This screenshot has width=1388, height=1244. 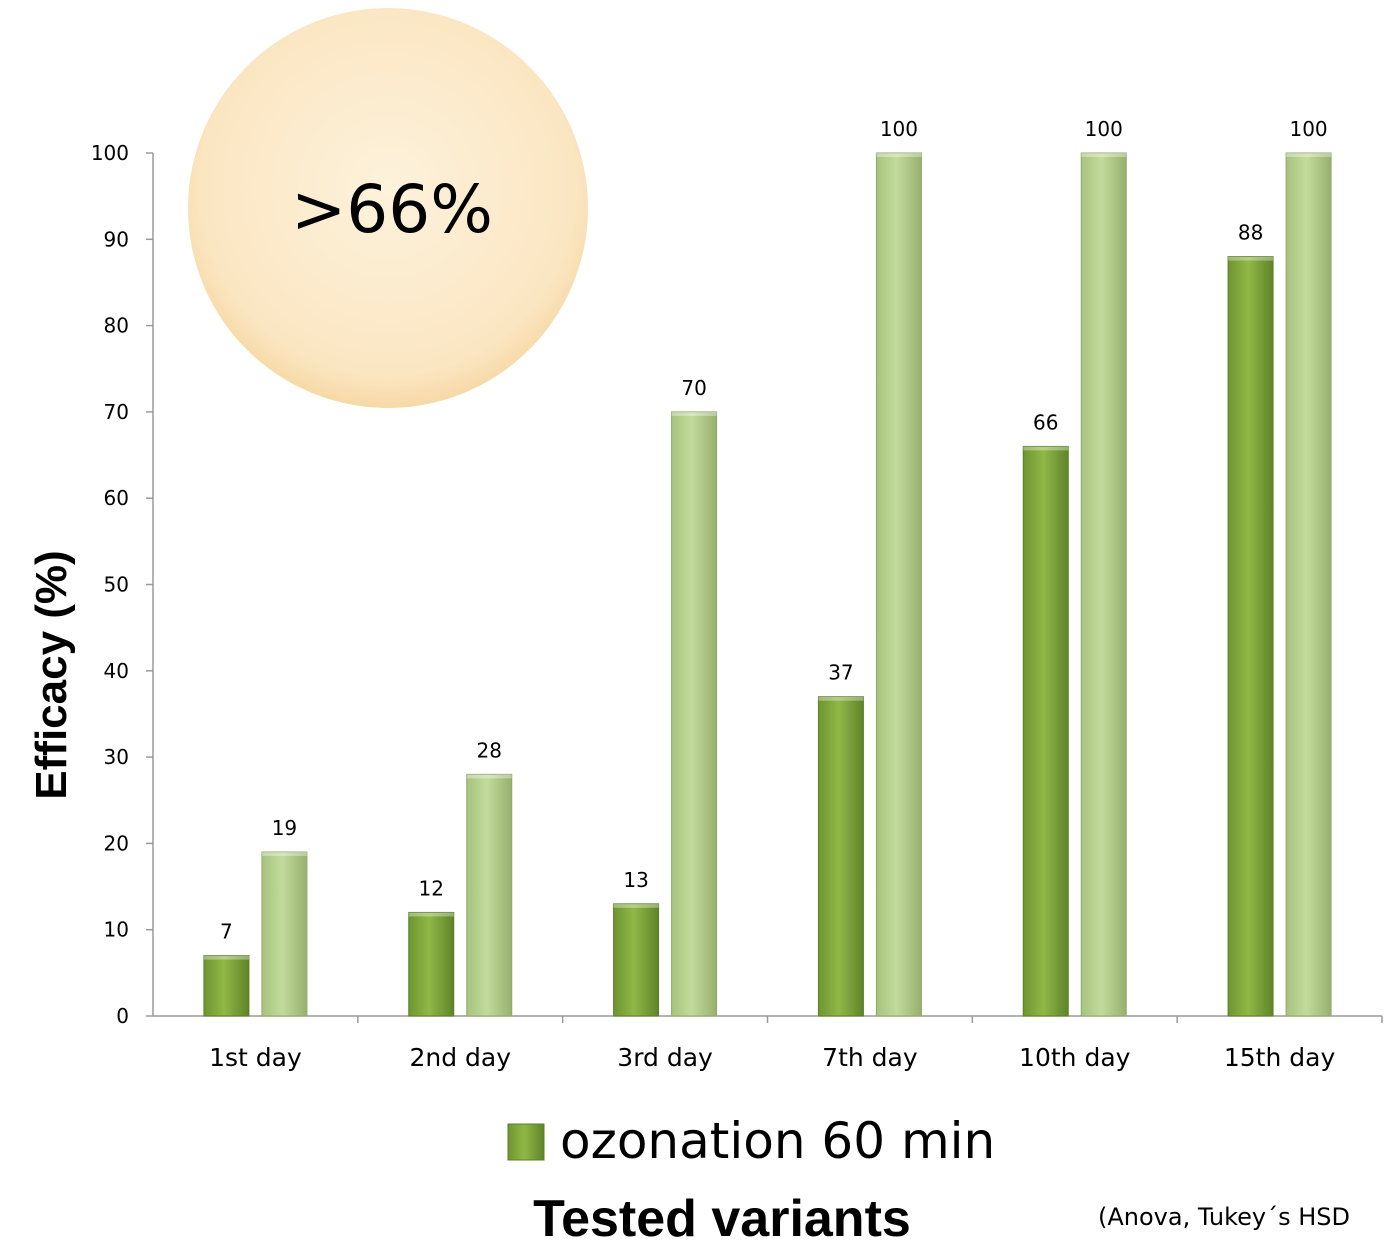 I want to click on y-tick-label: 100, so click(x=110, y=153).